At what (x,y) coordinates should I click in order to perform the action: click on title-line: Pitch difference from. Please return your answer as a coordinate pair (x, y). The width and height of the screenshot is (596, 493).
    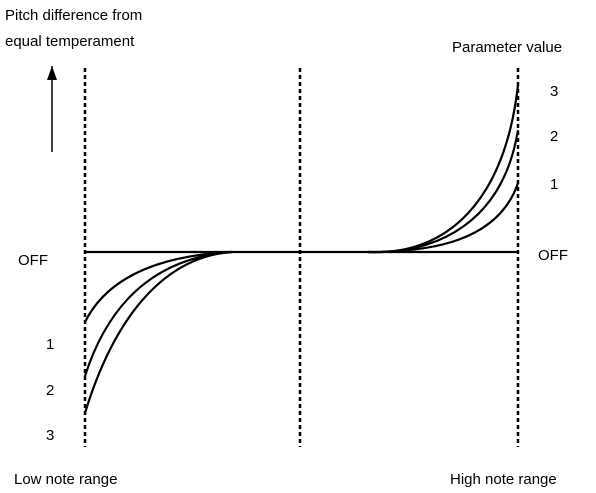
    Looking at the image, I should click on (73, 15).